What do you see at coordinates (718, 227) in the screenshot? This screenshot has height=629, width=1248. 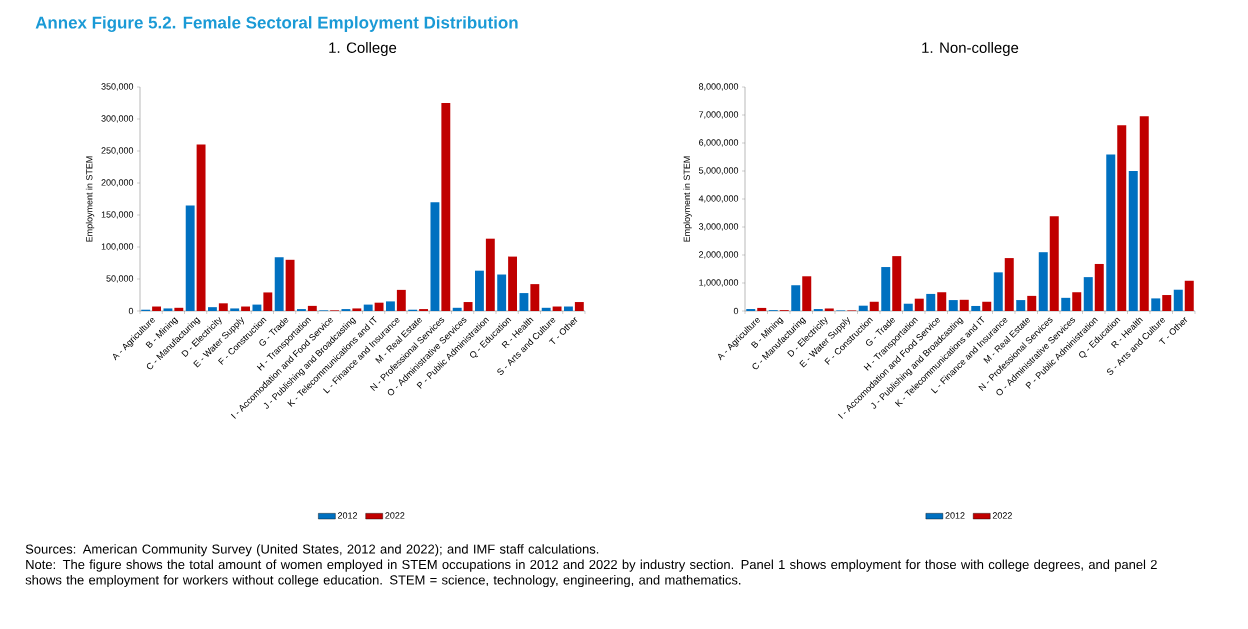 I see `y-tick-label: 3,000,000` at bounding box center [718, 227].